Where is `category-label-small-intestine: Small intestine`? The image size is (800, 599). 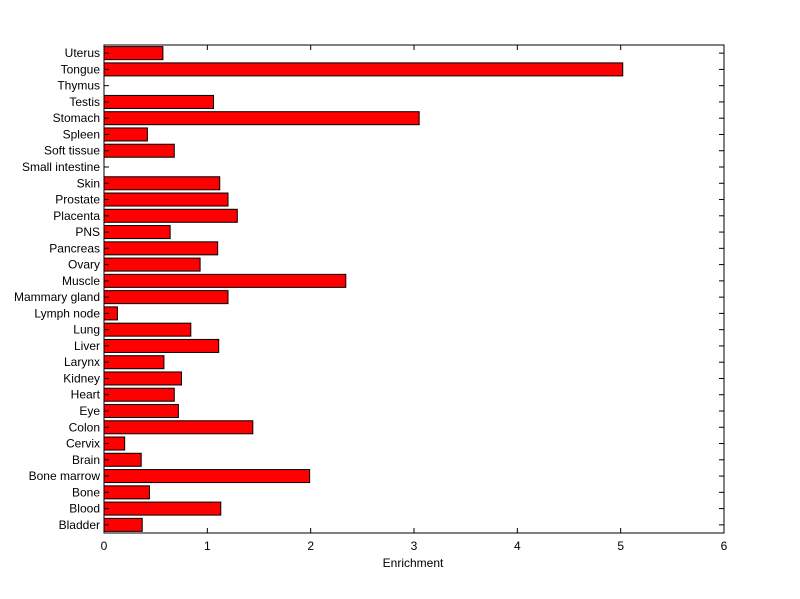 category-label-small-intestine: Small intestine is located at coordinates (61, 167).